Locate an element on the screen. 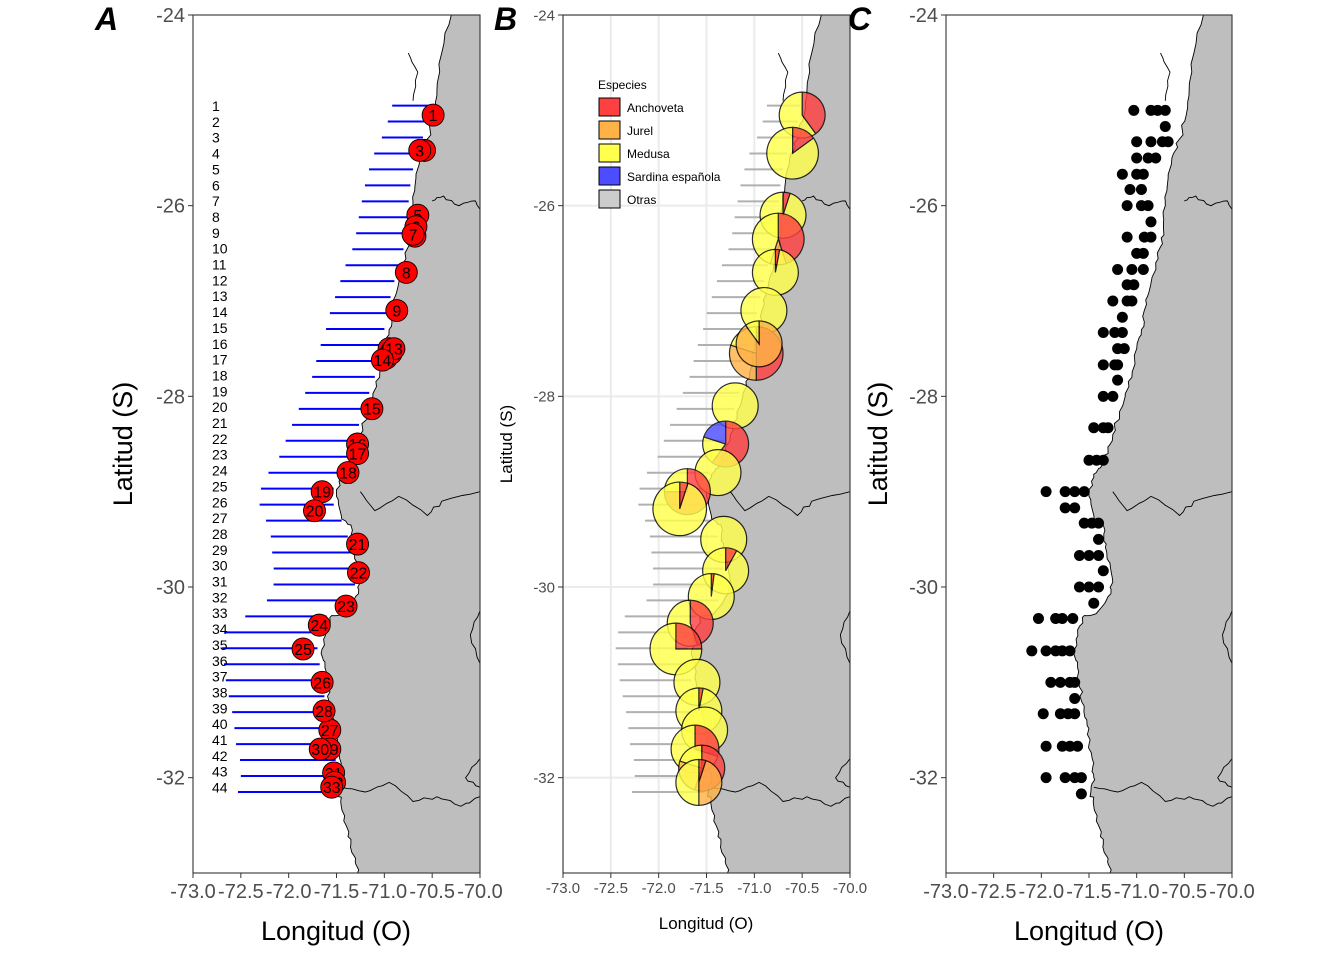  x-tick-label: -72.5 is located at coordinates (241, 892).